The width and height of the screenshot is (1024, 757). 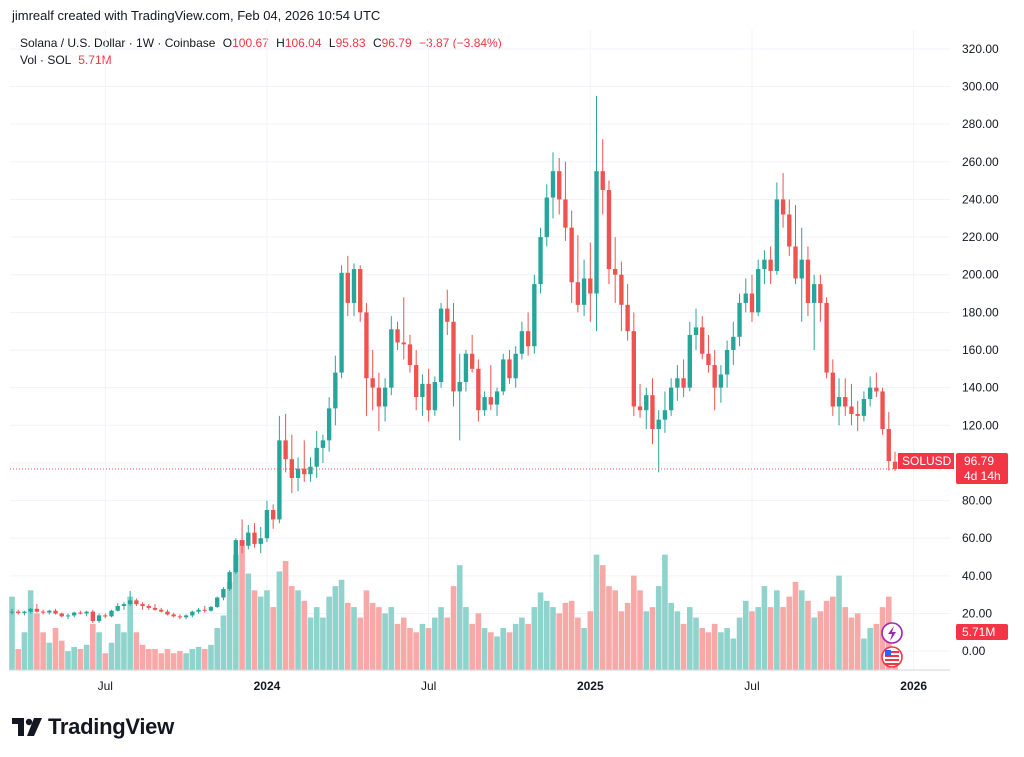 I want to click on price-tag-countdown: 4d 14h, so click(x=982, y=476).